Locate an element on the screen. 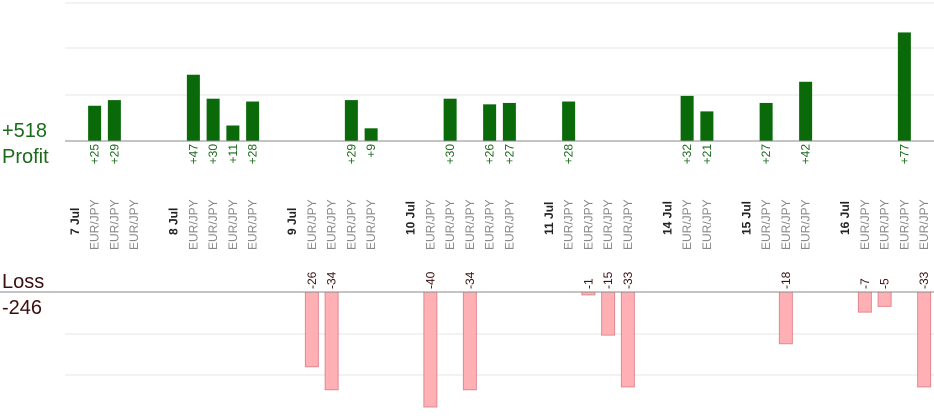 This screenshot has width=934, height=420. loss-value-labels: -26 -34 -40 -34 -1 -15 -33 -18 -7 -5 -33 is located at coordinates (618, 280).